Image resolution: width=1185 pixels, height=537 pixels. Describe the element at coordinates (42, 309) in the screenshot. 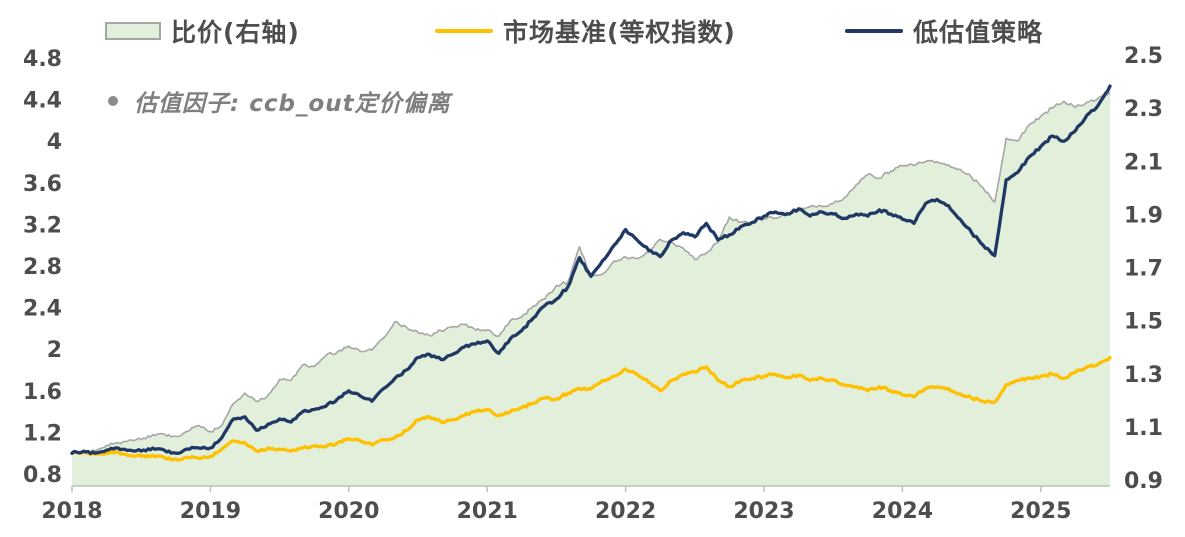

I see `left-axis-tick-label: 2.4` at that location.